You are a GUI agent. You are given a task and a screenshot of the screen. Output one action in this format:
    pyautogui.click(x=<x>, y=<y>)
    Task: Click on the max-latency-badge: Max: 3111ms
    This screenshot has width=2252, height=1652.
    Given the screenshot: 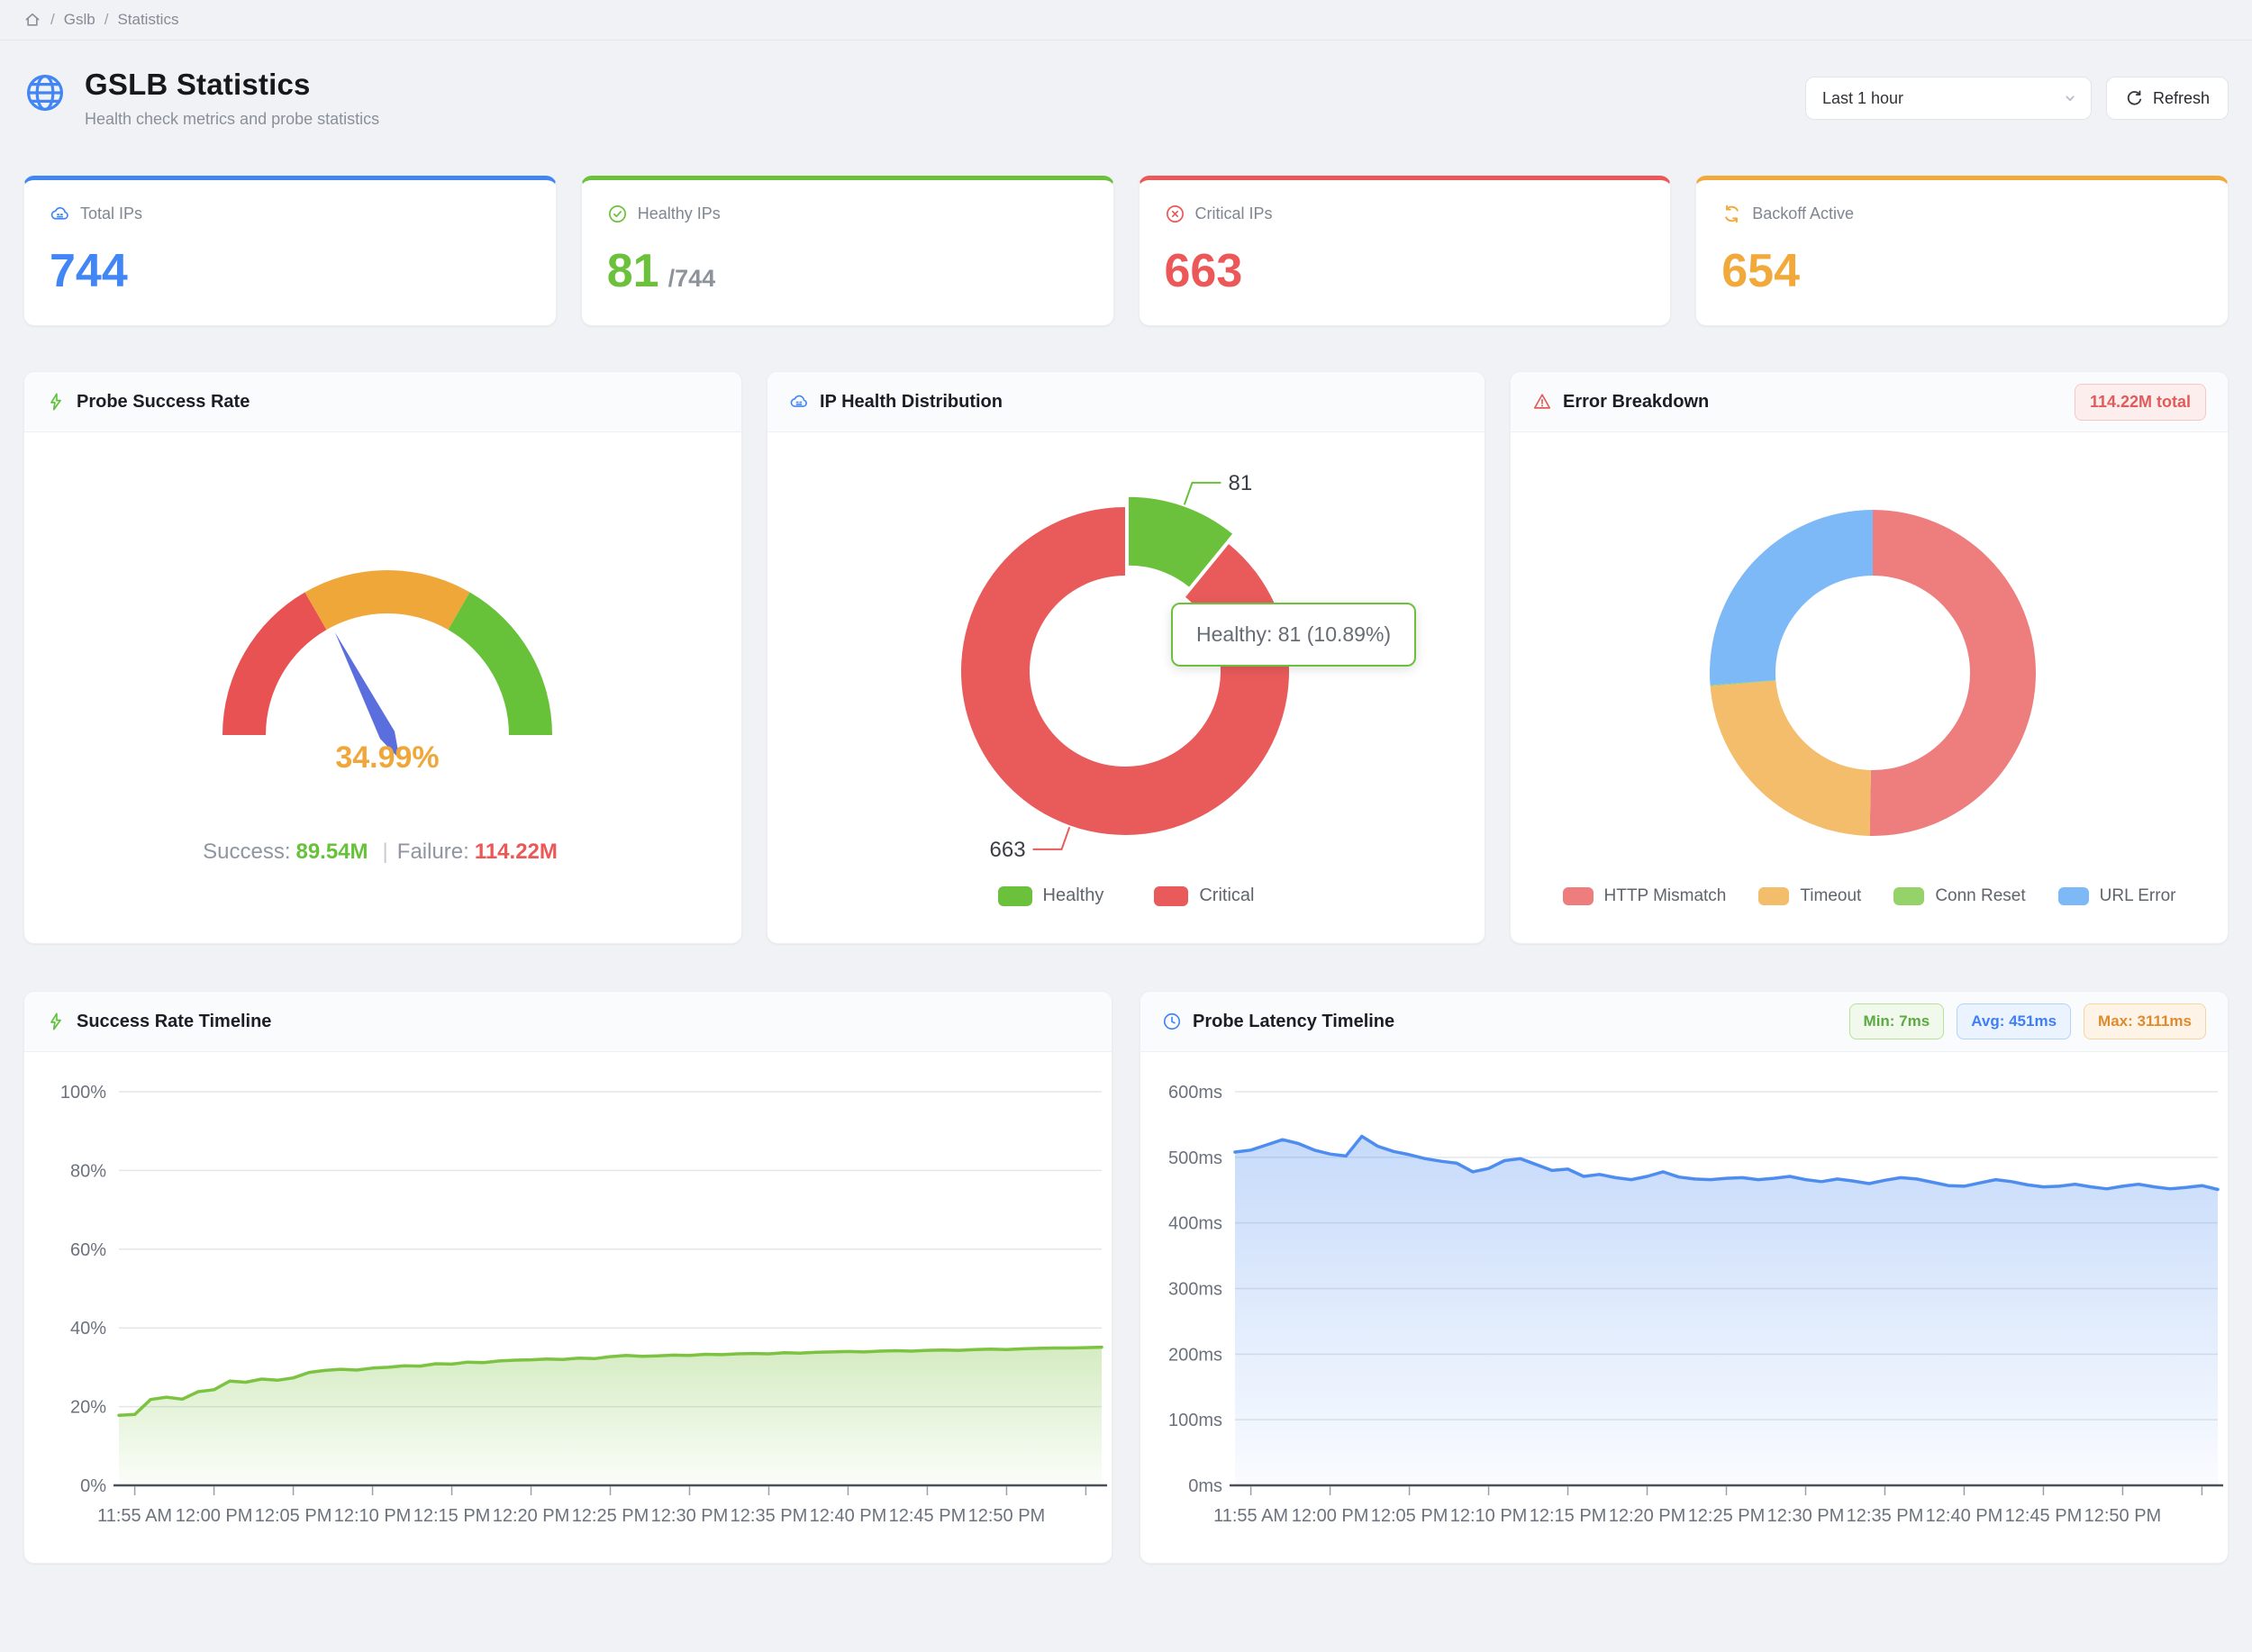 What is the action you would take?
    pyautogui.click(x=2145, y=1021)
    